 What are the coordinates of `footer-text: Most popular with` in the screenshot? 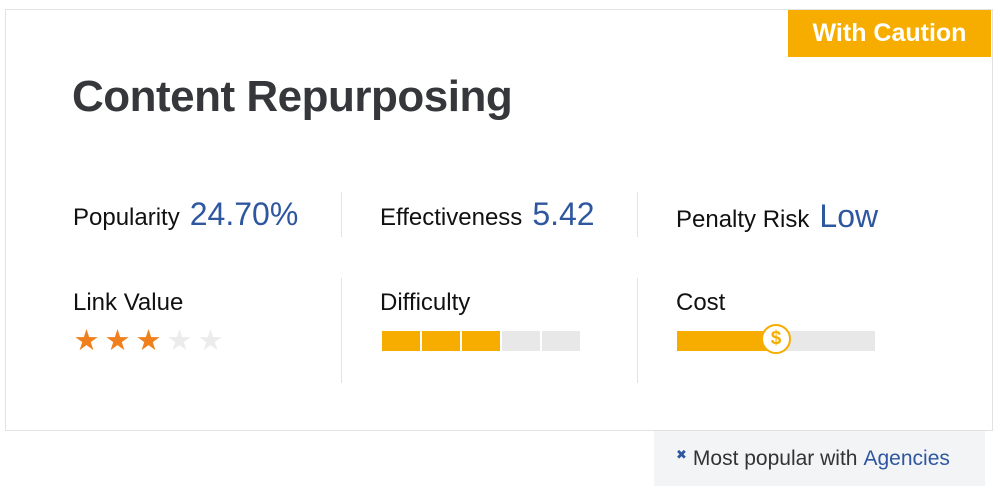 It's located at (775, 458).